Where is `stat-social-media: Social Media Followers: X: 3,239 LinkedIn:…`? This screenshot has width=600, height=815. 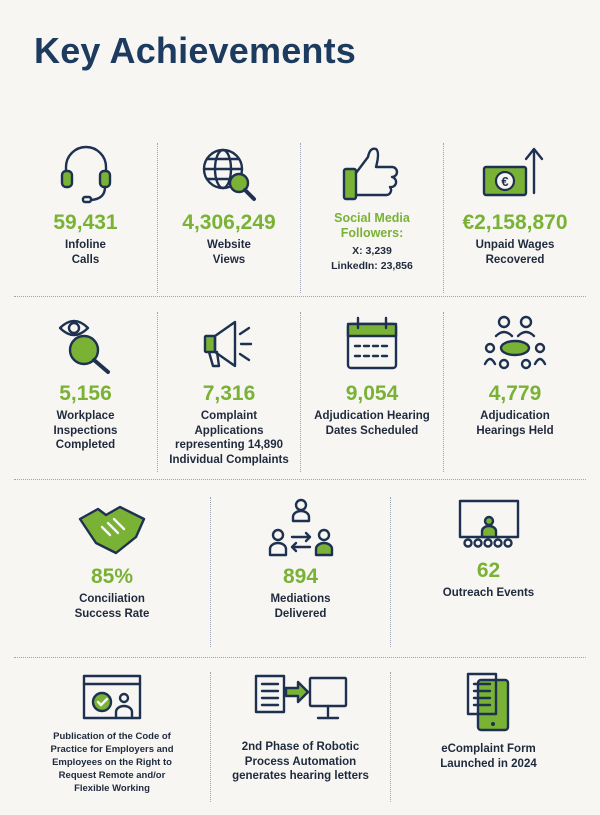 stat-social-media: Social Media Followers: X: 3,239 LinkedIn:… is located at coordinates (371, 218).